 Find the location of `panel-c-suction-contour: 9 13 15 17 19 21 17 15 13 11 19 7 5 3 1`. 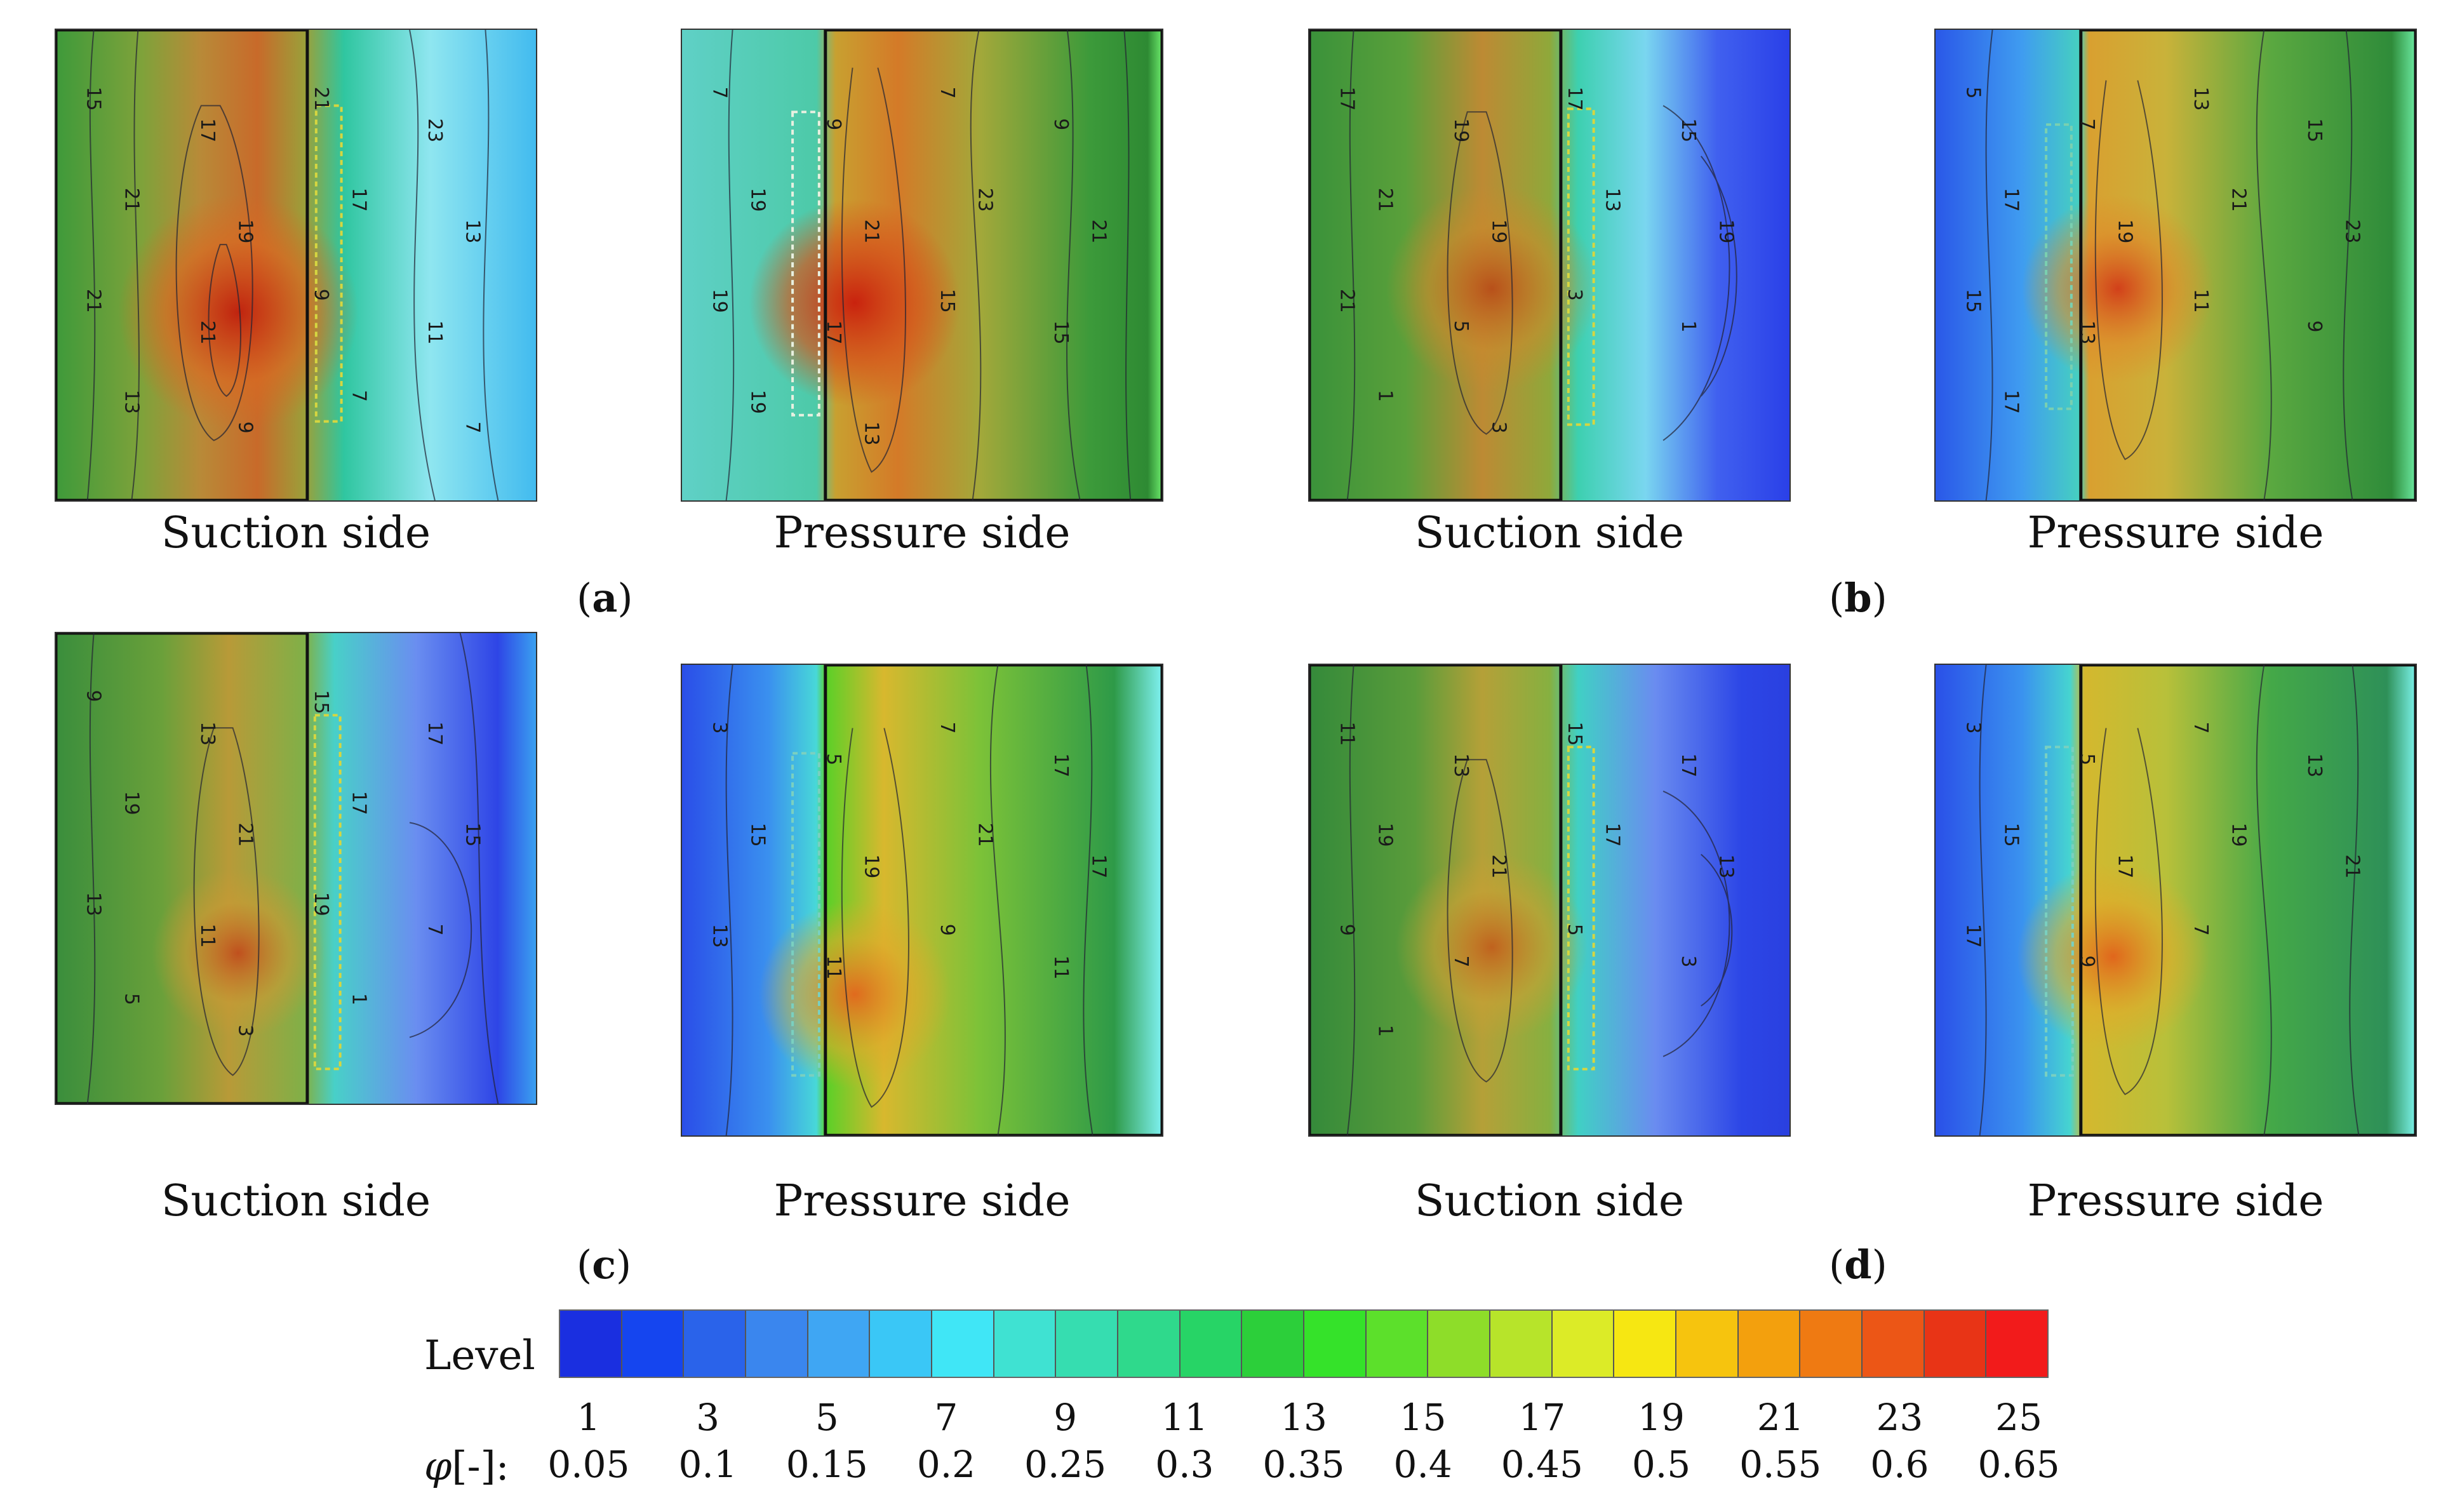

panel-c-suction-contour: 9 13 15 17 19 21 17 15 13 11 19 7 5 3 1 is located at coordinates (296, 868).